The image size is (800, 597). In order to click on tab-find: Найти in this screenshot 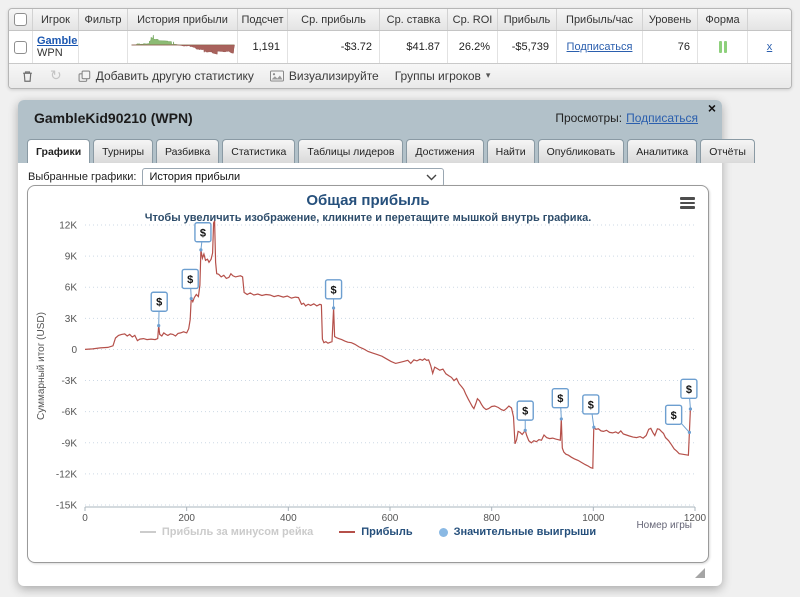, I will do `click(510, 151)`.